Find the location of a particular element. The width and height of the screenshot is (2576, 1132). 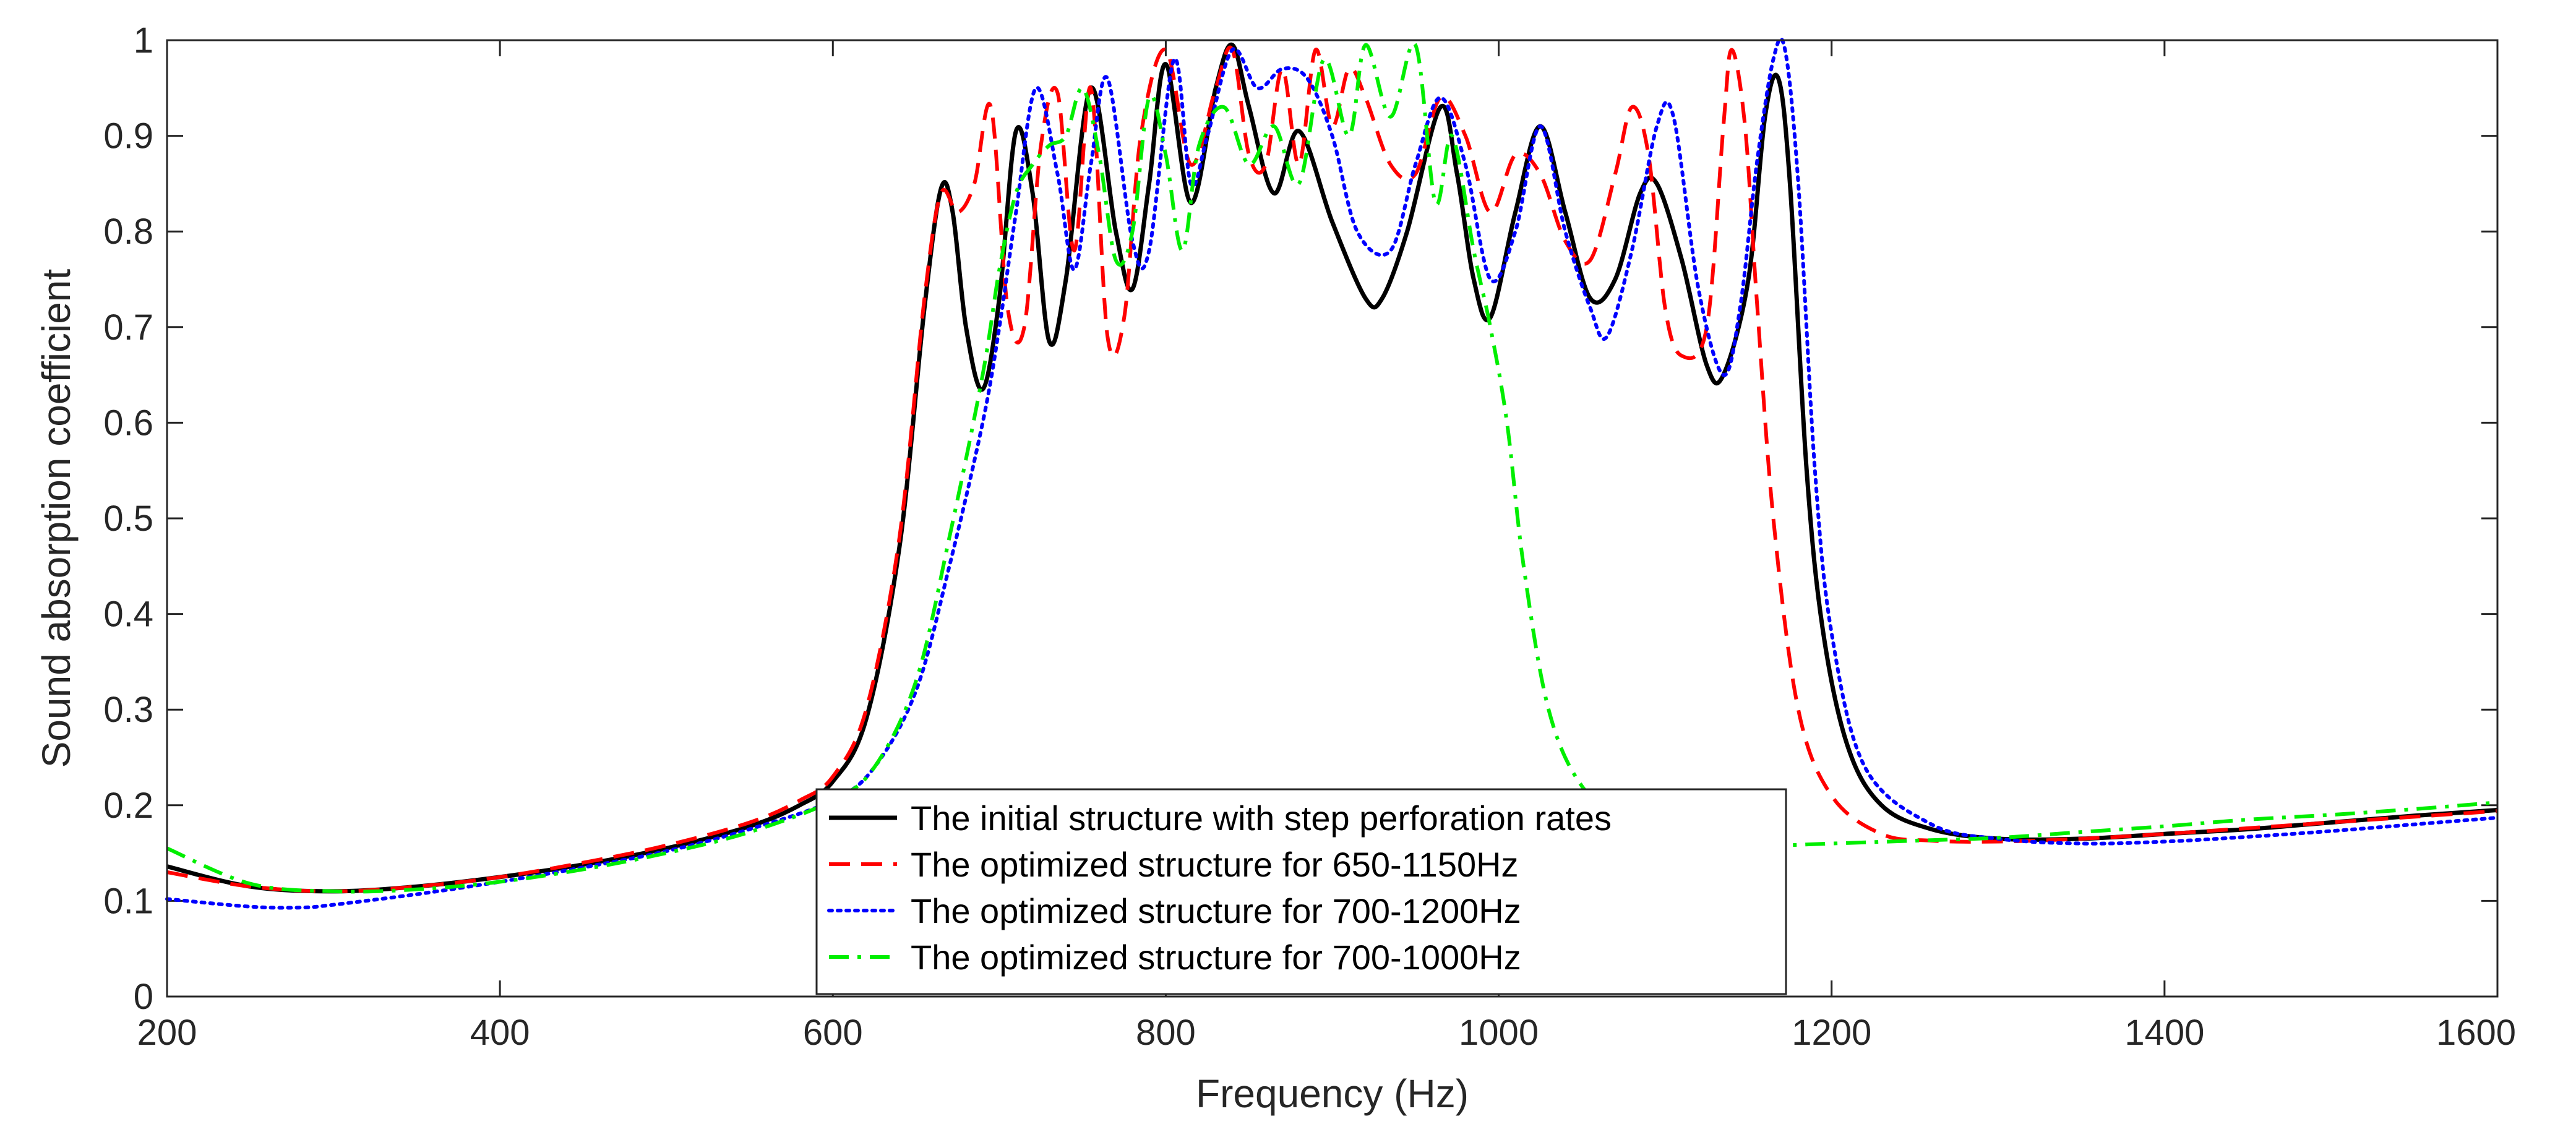

x-tick-label: 1000 is located at coordinates (1499, 1033).